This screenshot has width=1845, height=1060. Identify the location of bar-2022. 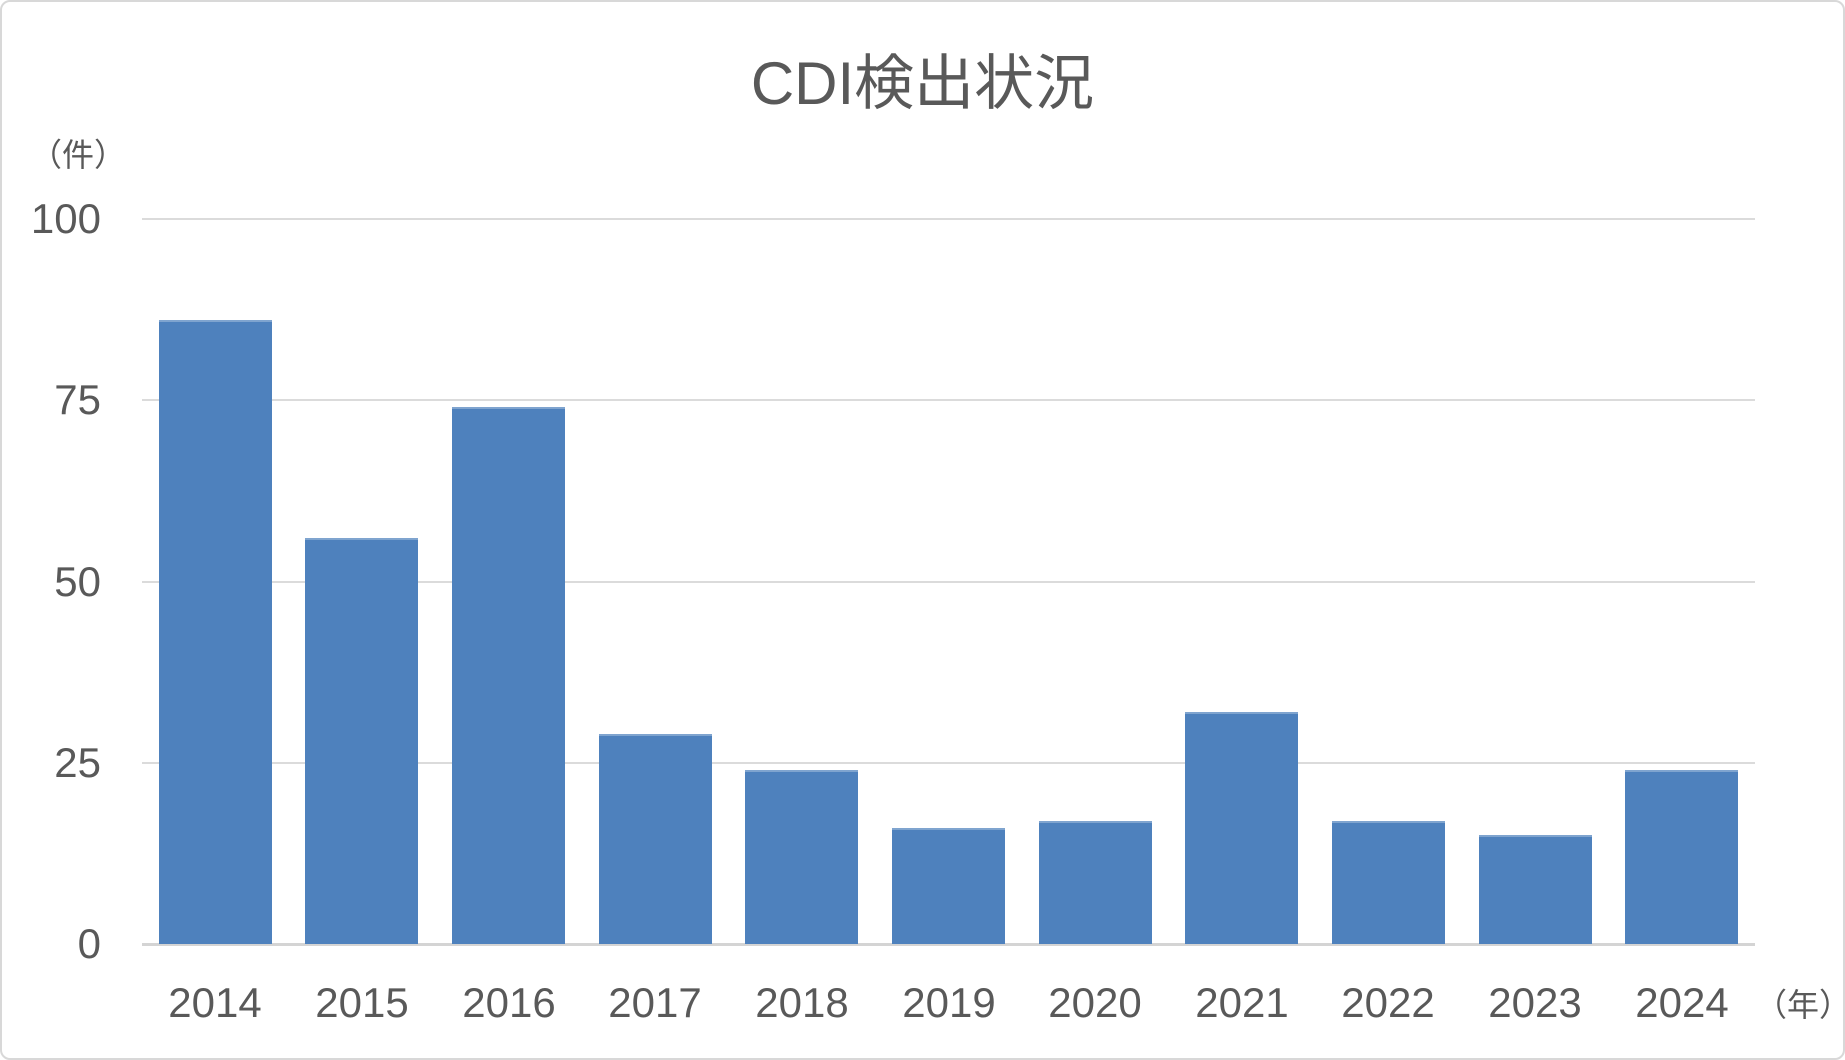
(1388, 882).